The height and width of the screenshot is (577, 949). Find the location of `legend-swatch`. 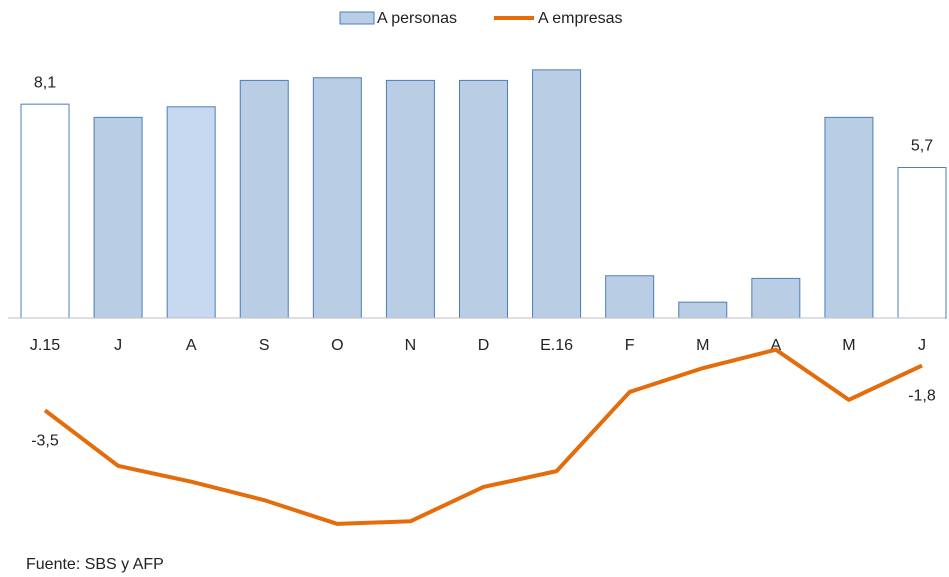

legend-swatch is located at coordinates (357, 18).